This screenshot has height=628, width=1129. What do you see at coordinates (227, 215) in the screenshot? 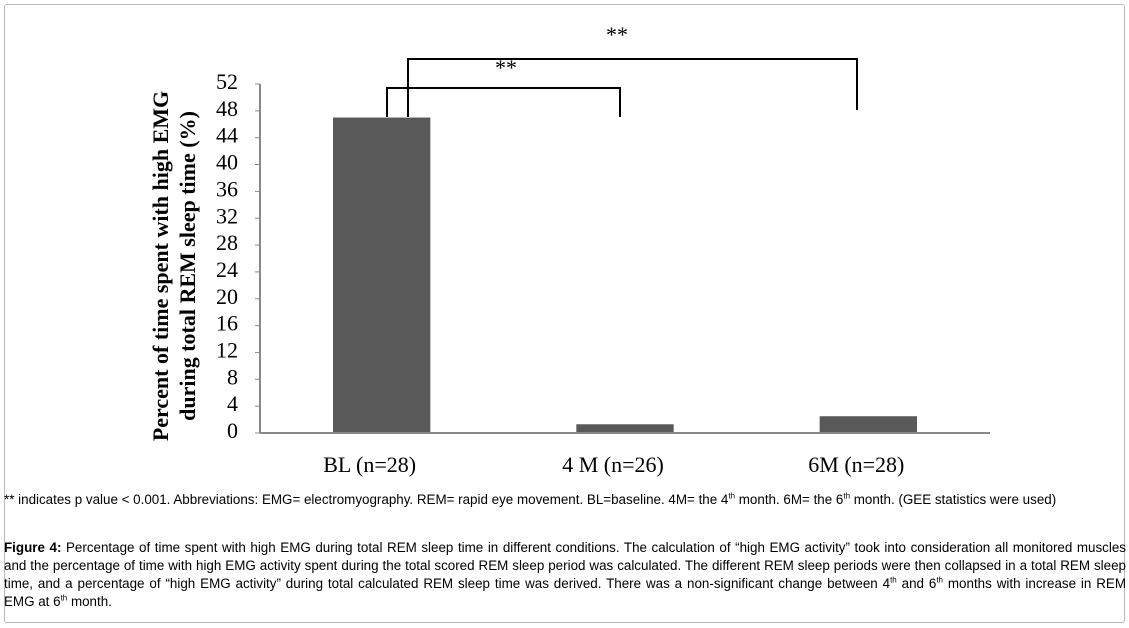
I see `y-tick-label: 32` at bounding box center [227, 215].